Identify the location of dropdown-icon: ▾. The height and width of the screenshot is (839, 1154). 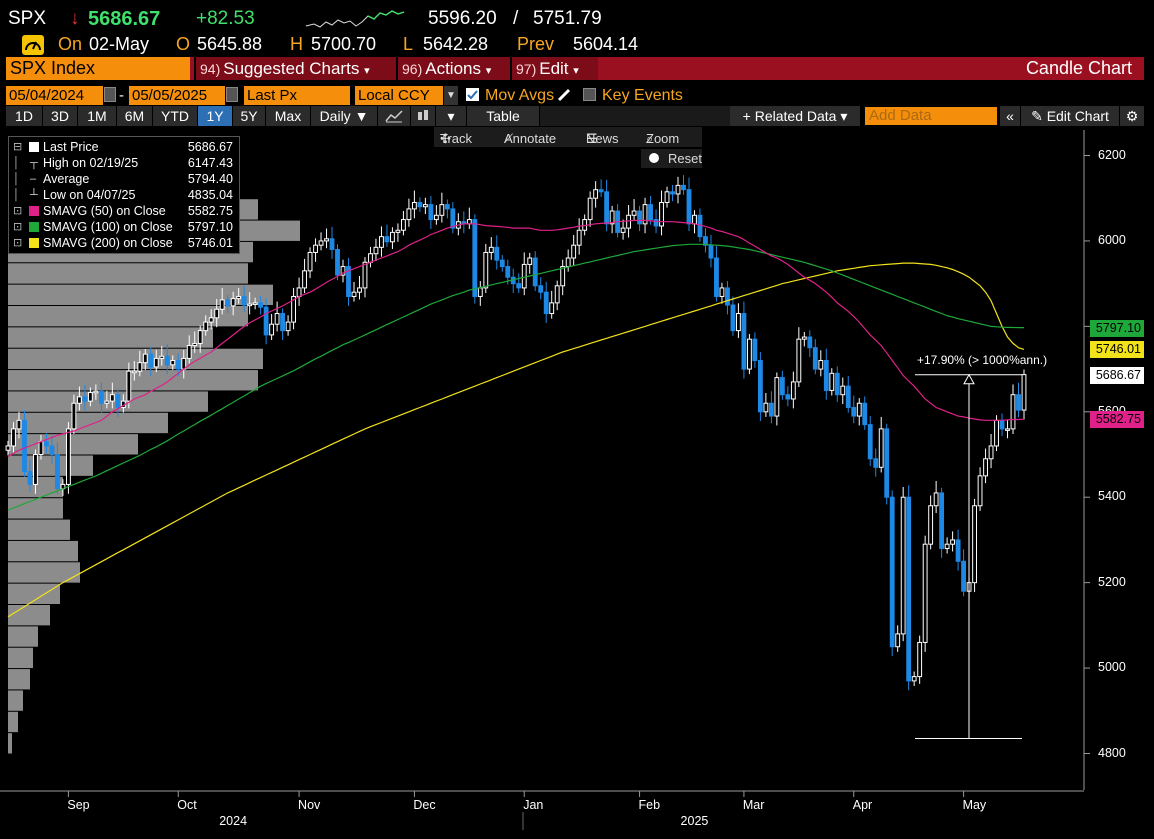
(367, 71).